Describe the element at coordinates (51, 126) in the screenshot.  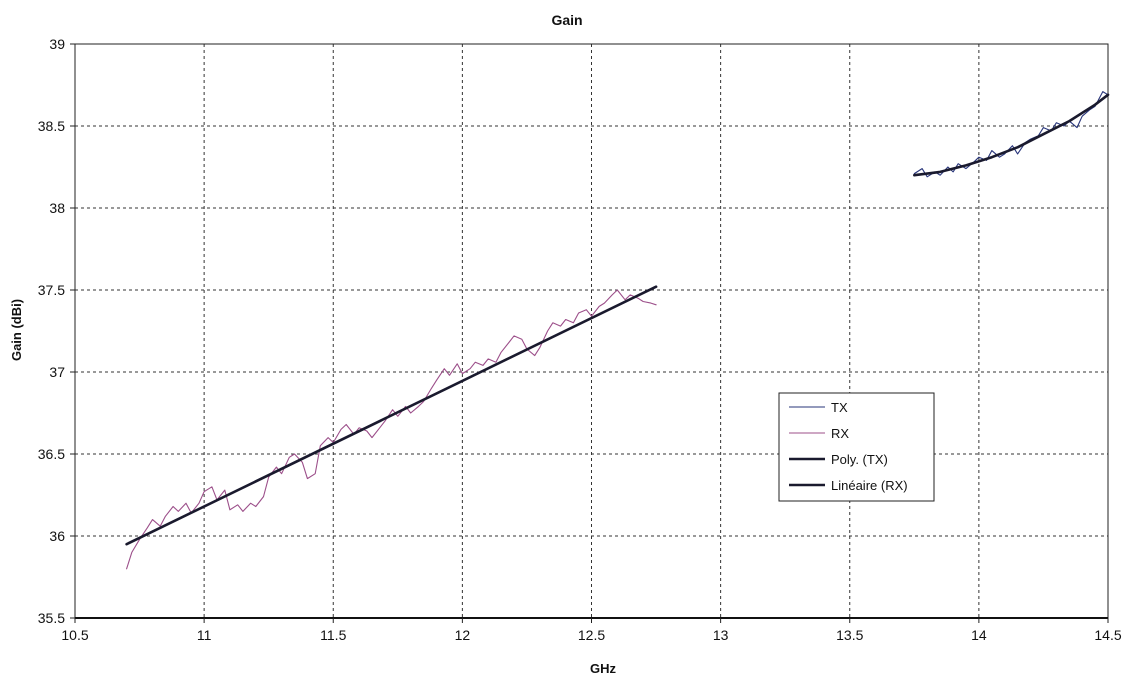
I see `y-tick-label: 38.5` at that location.